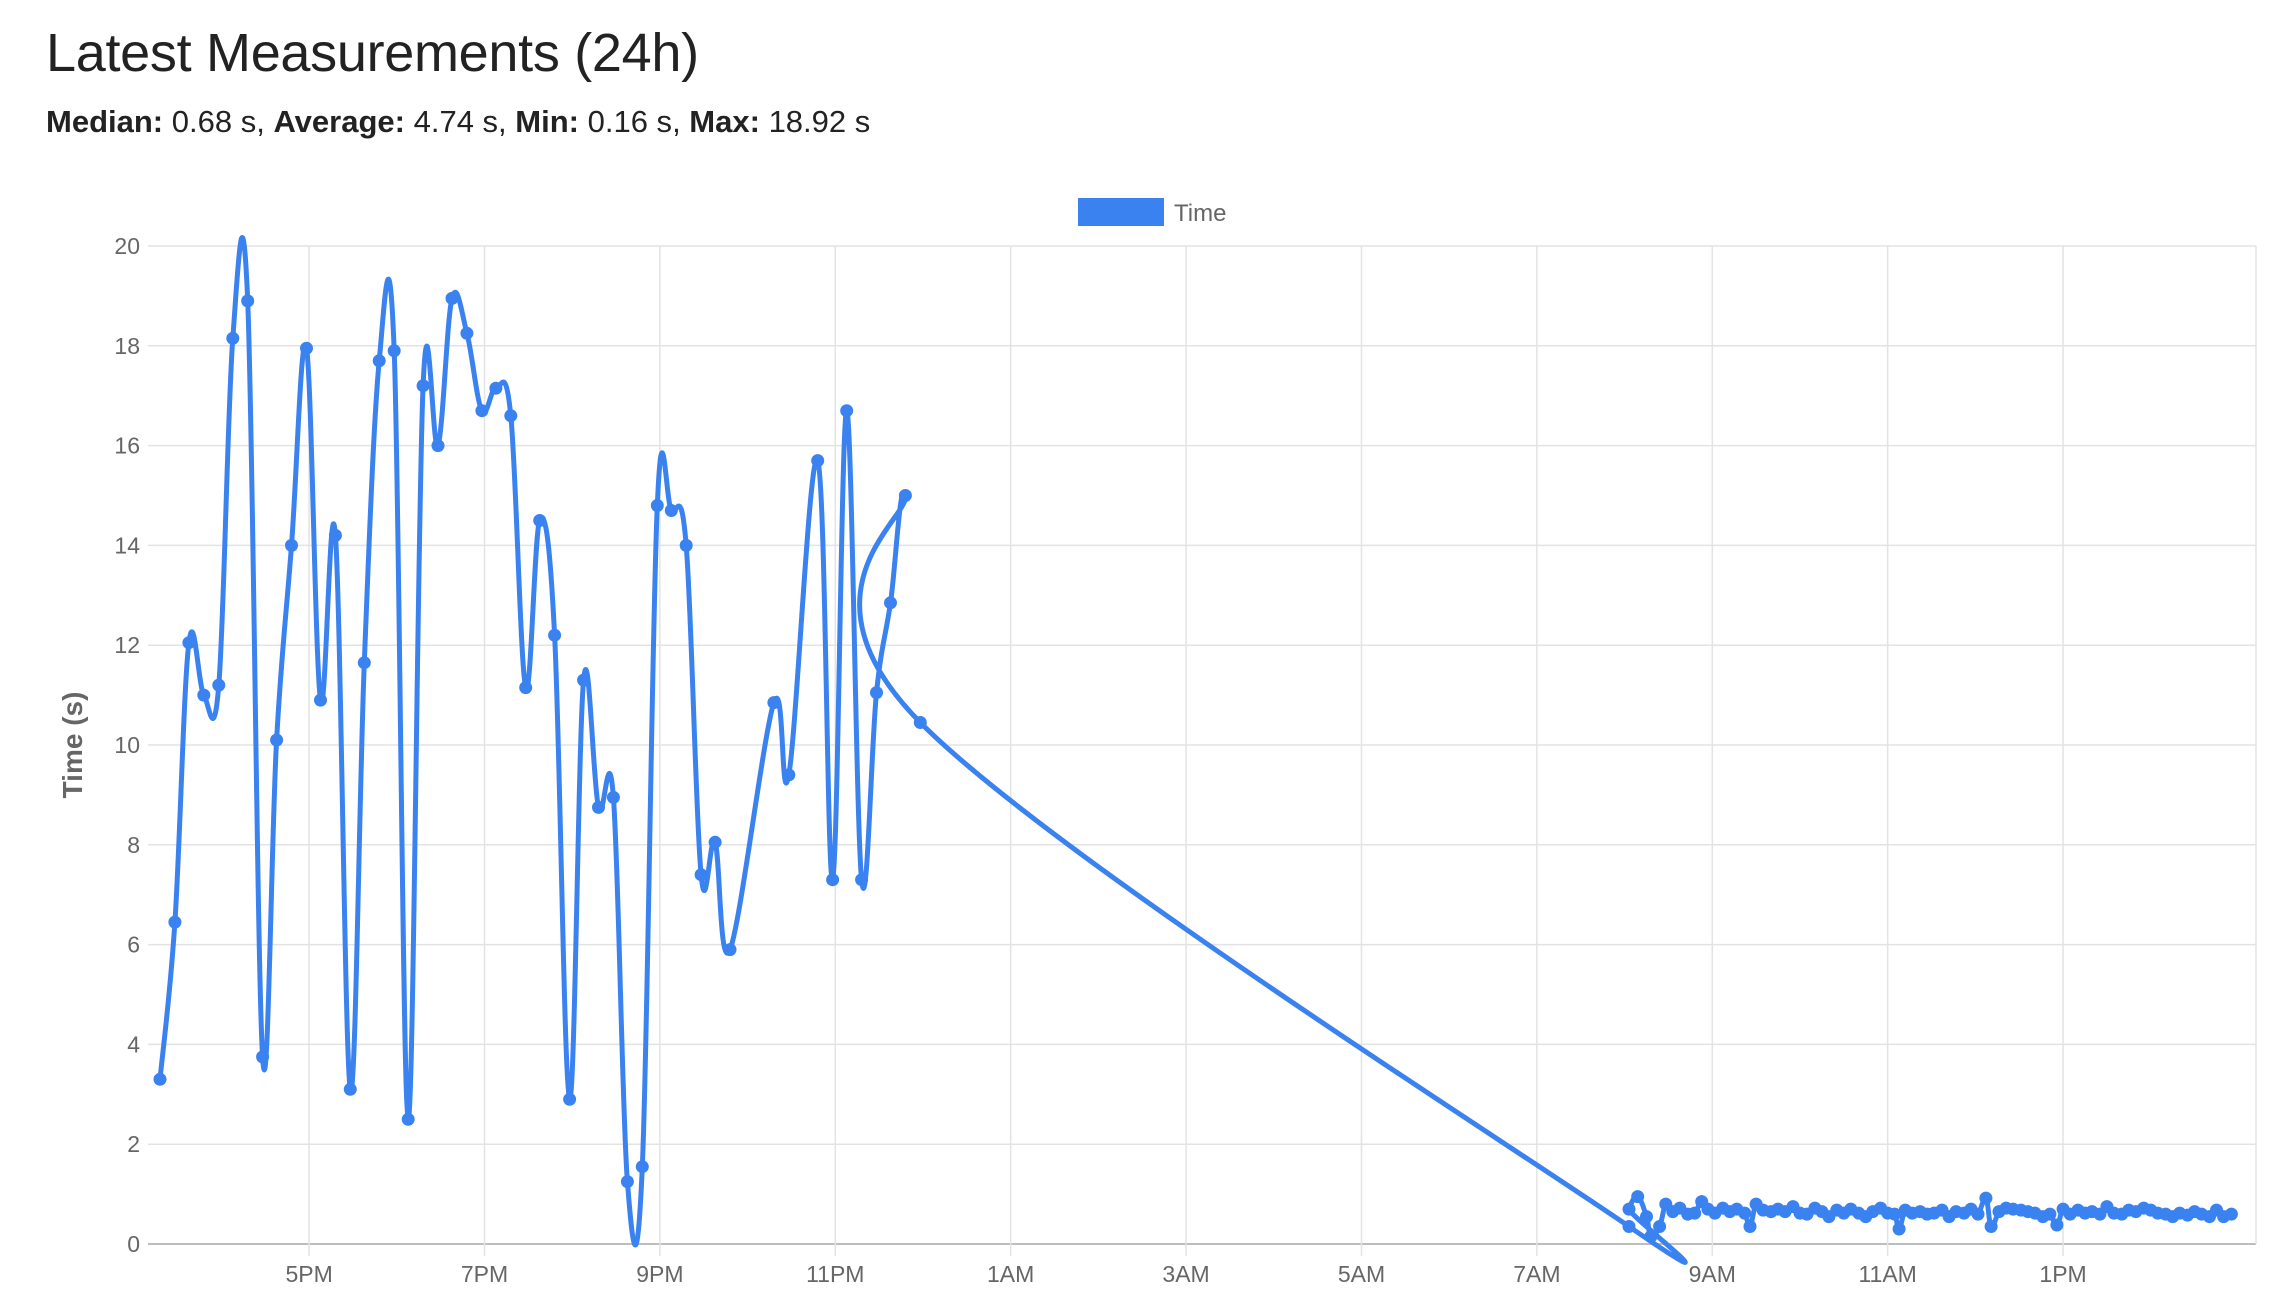  I want to click on stat-average-value: 4.74 s, so click(456, 121).